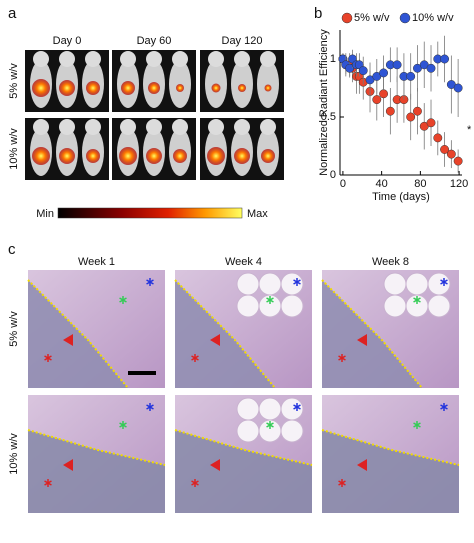 The height and width of the screenshot is (543, 474). I want to click on annotation: *, so click(469, 130).